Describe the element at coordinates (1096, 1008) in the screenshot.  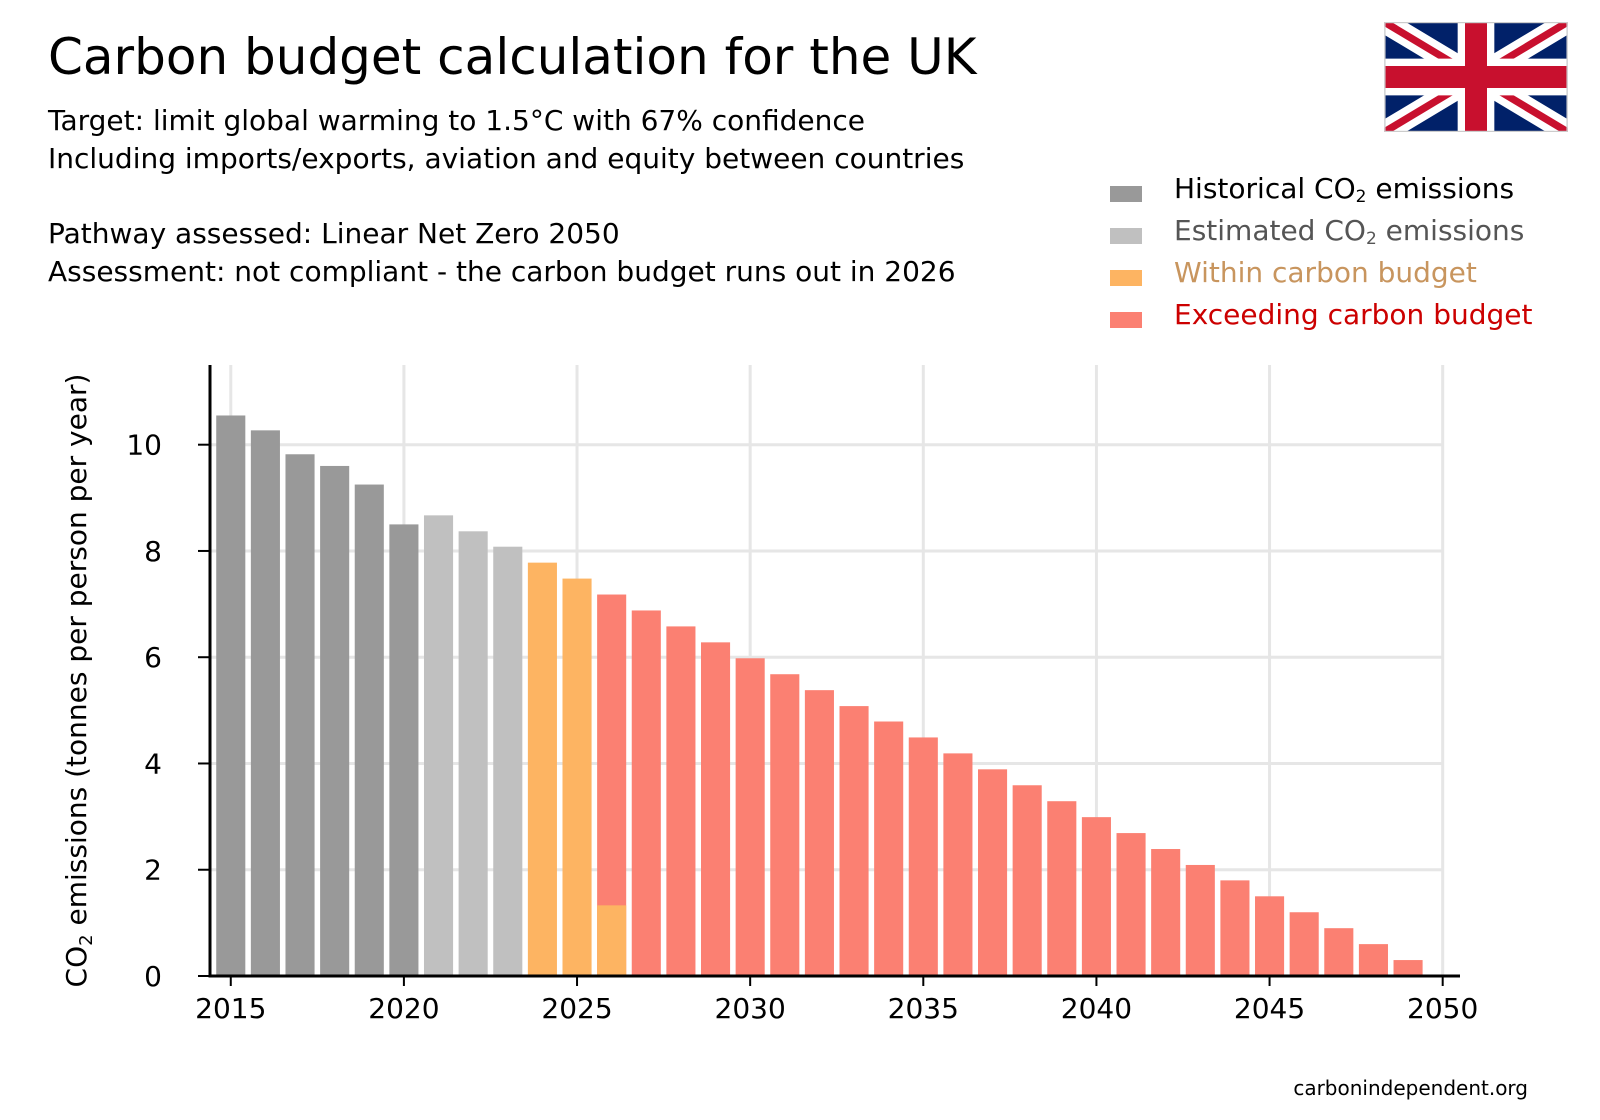
I see `x-tick-label: 2040` at that location.